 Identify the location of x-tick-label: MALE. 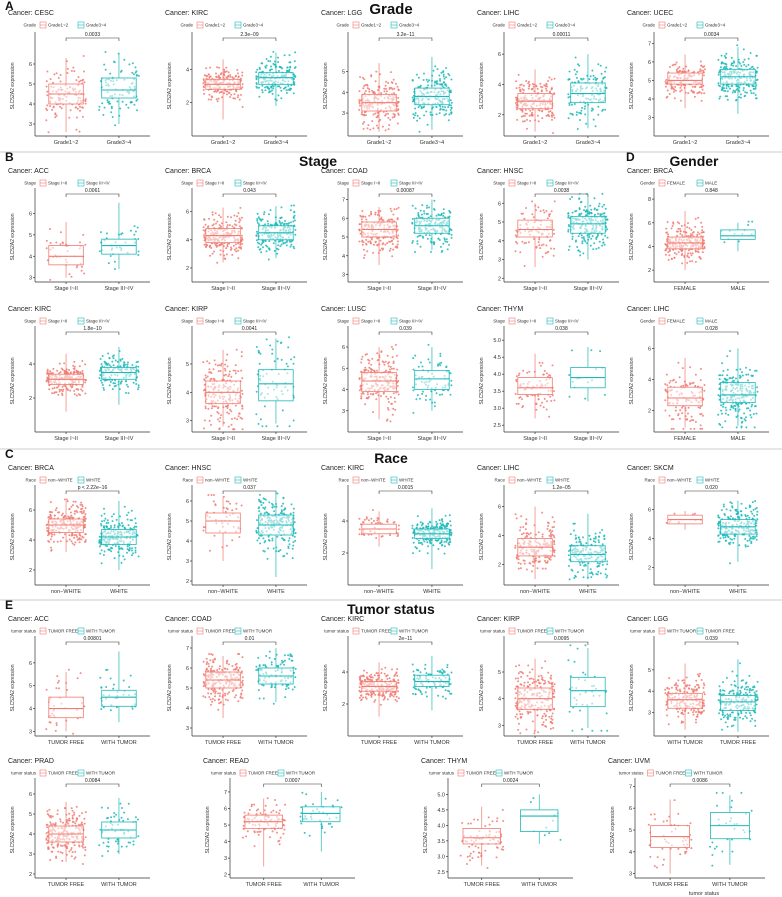
(737, 289).